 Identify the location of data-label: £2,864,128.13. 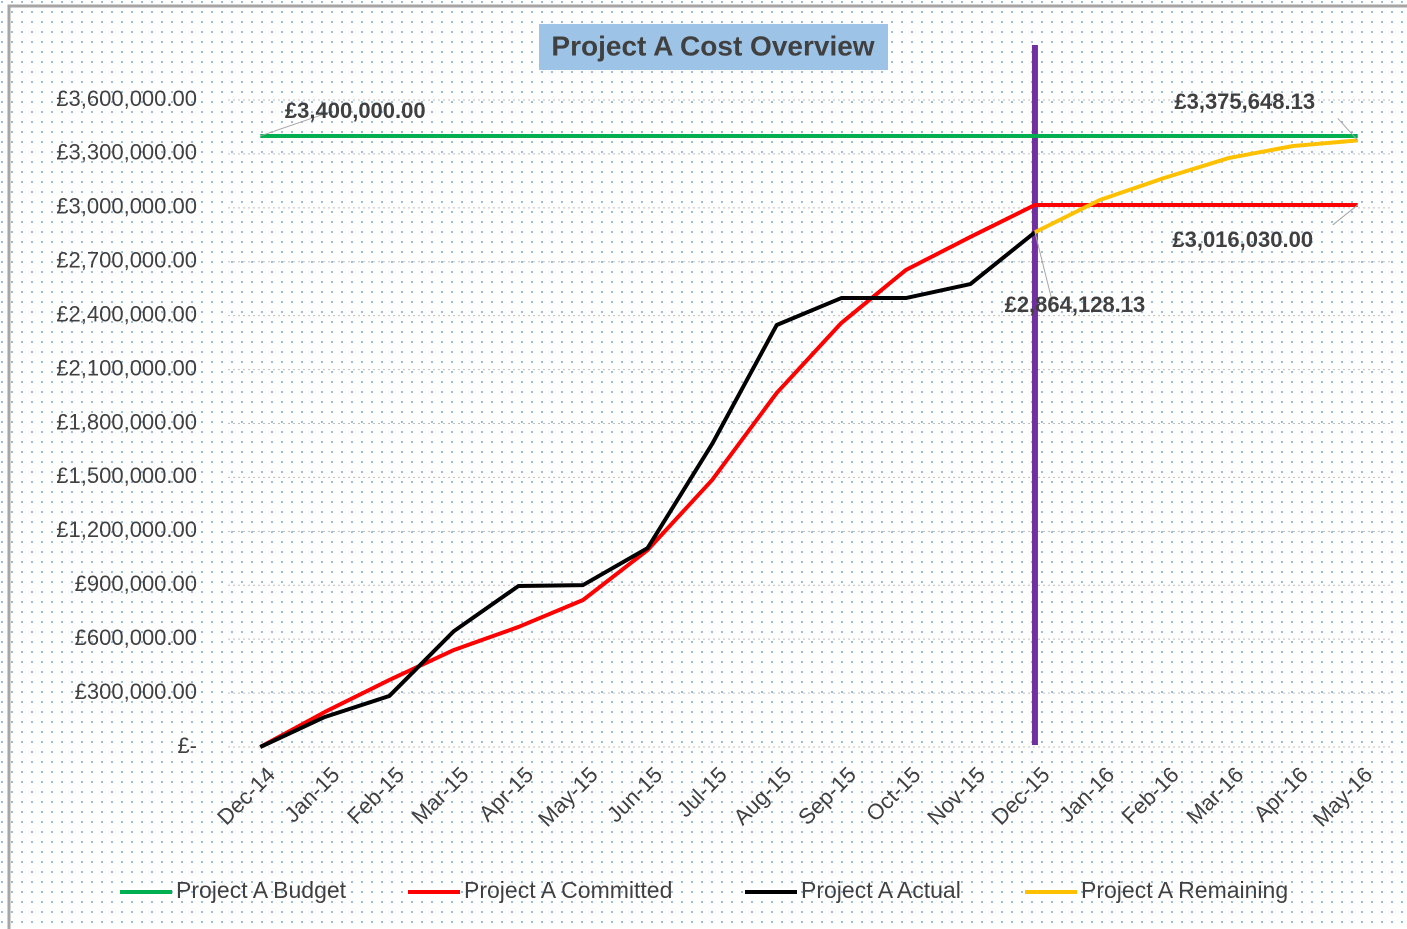
(1075, 304).